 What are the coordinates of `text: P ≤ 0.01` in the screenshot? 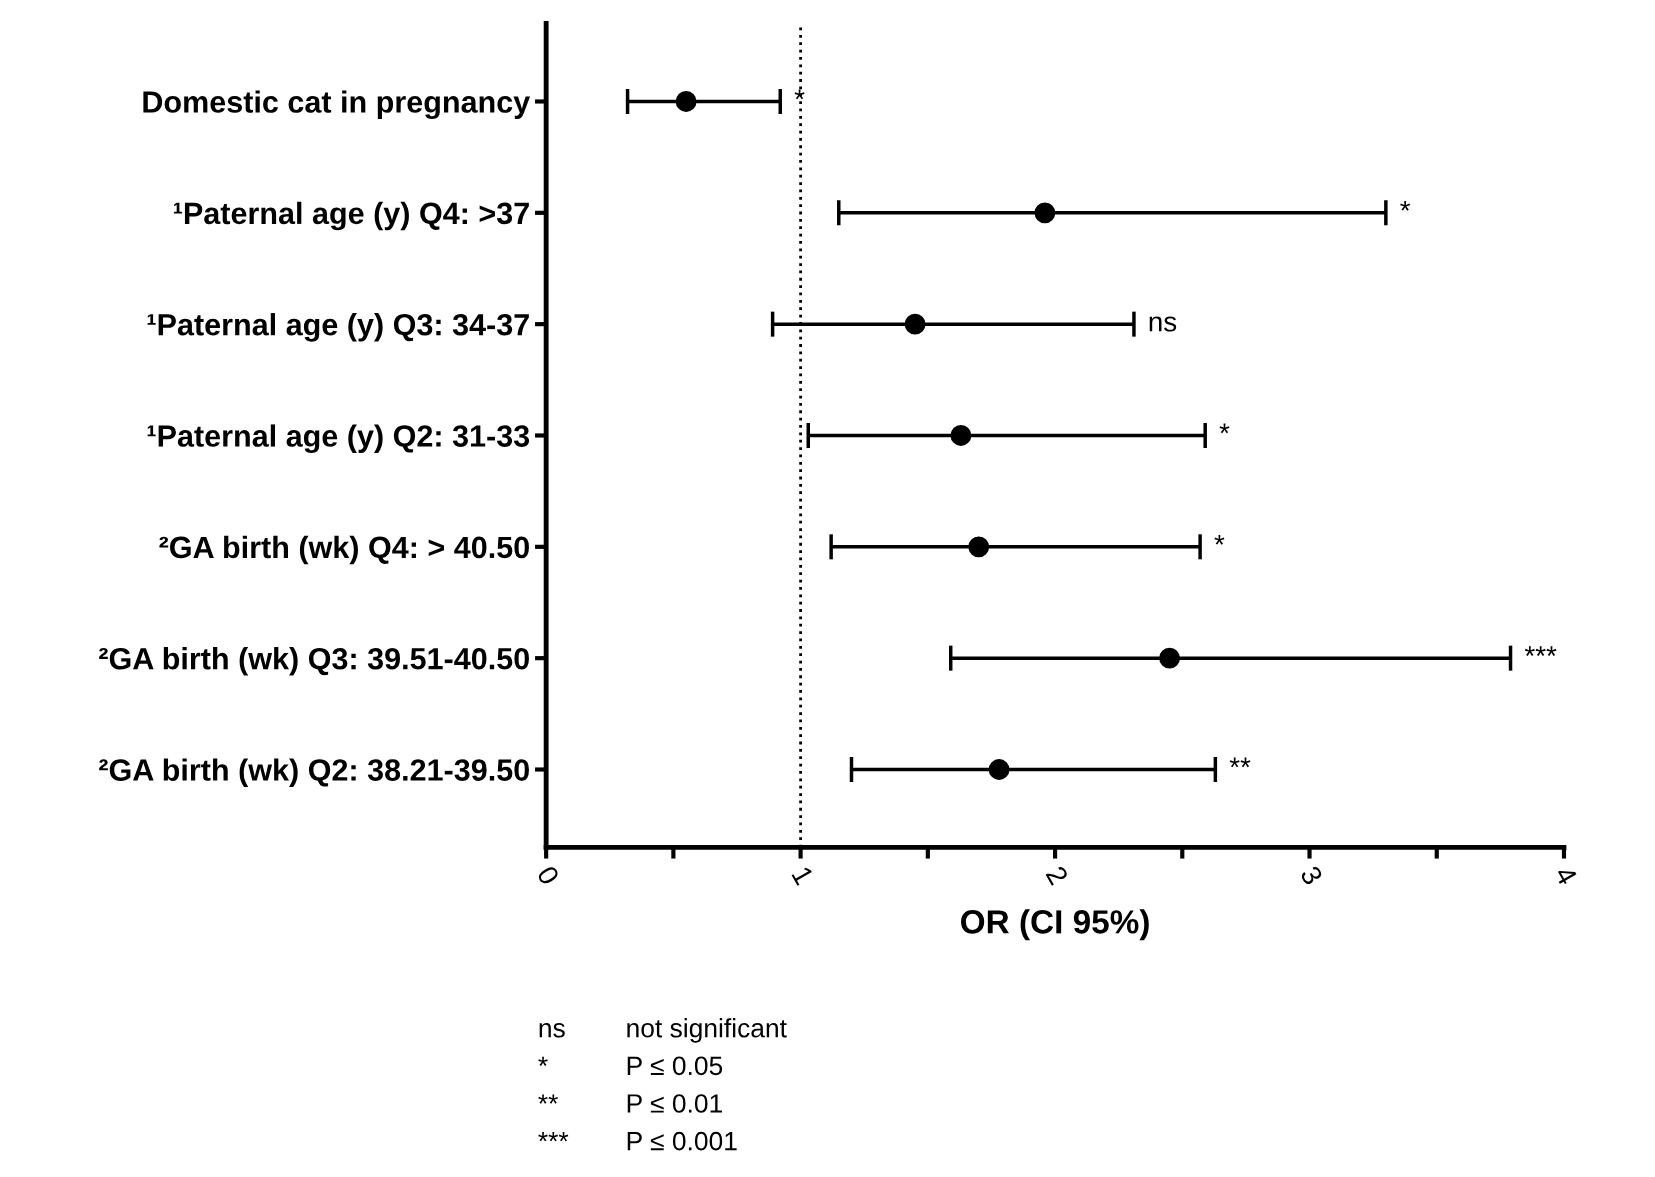 It's located at (674, 1103).